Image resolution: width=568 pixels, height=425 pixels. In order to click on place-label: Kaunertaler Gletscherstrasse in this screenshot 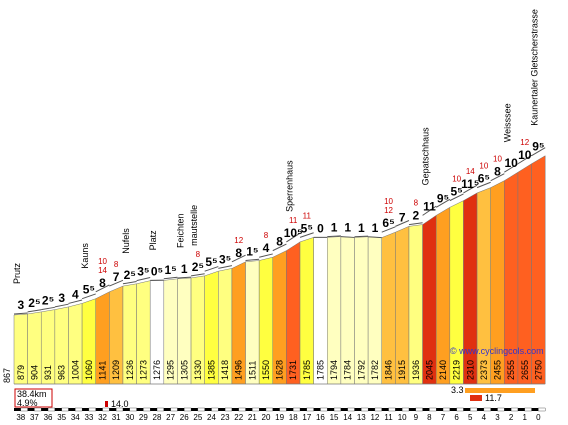, I will do `click(535, 67)`.